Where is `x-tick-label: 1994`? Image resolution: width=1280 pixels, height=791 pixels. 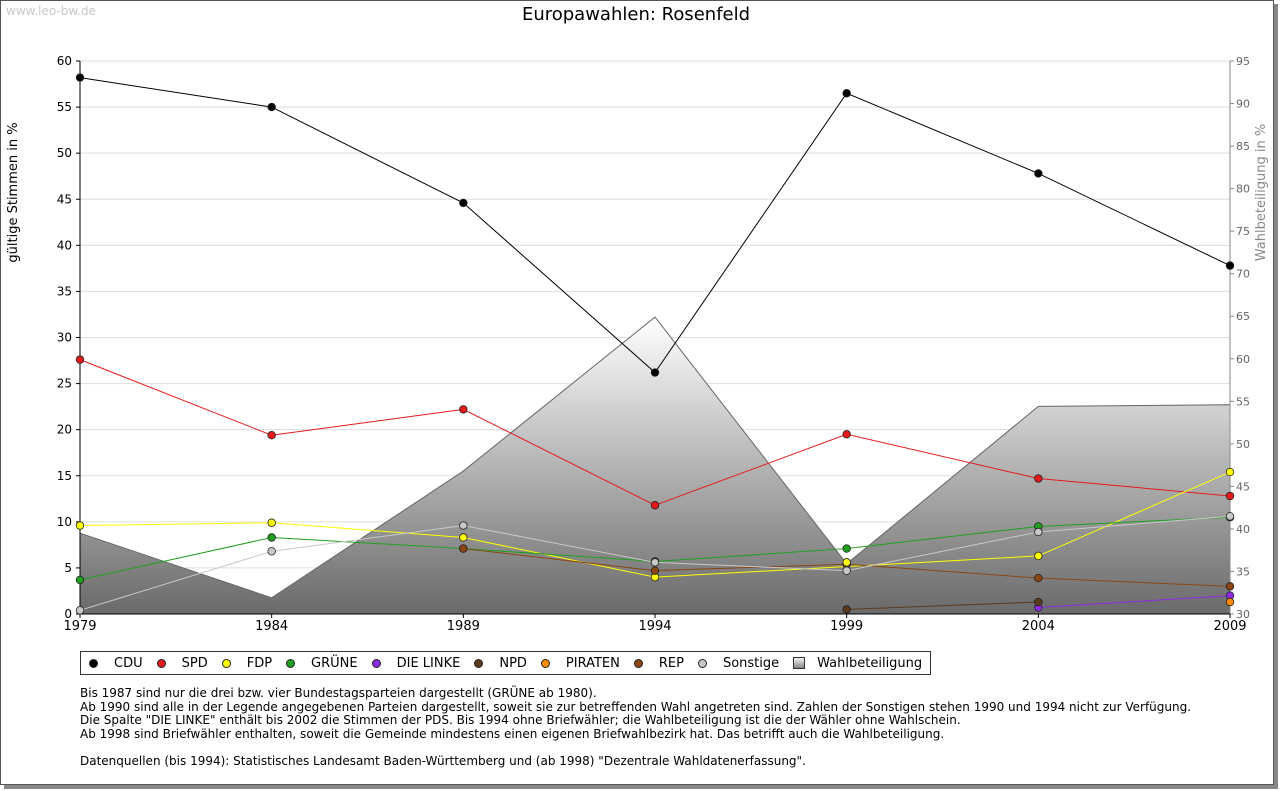
x-tick-label: 1994 is located at coordinates (654, 626).